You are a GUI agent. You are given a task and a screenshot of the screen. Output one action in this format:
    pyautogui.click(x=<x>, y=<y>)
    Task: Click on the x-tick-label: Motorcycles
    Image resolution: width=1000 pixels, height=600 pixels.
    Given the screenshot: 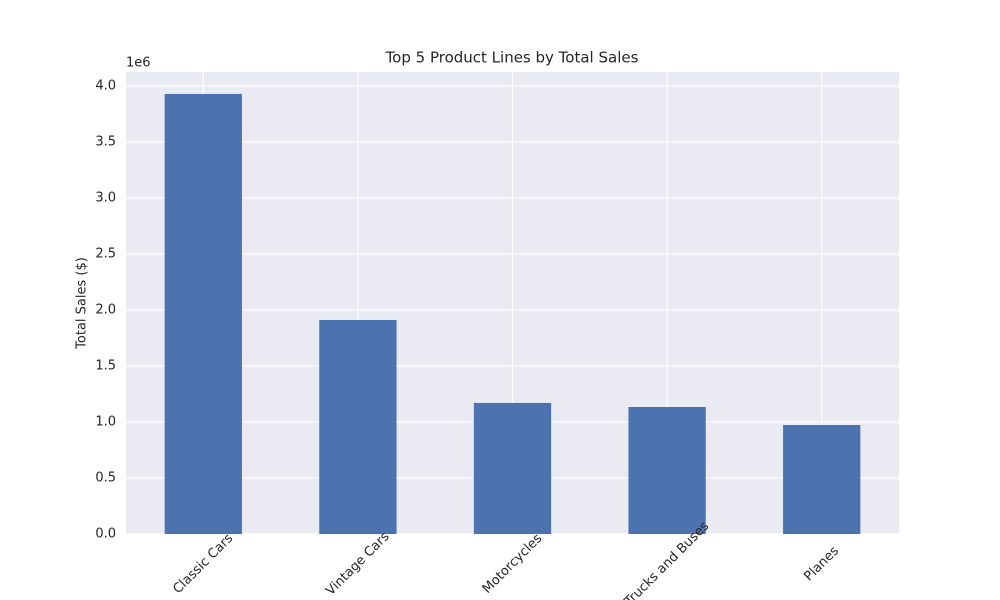 What is the action you would take?
    pyautogui.click(x=513, y=564)
    